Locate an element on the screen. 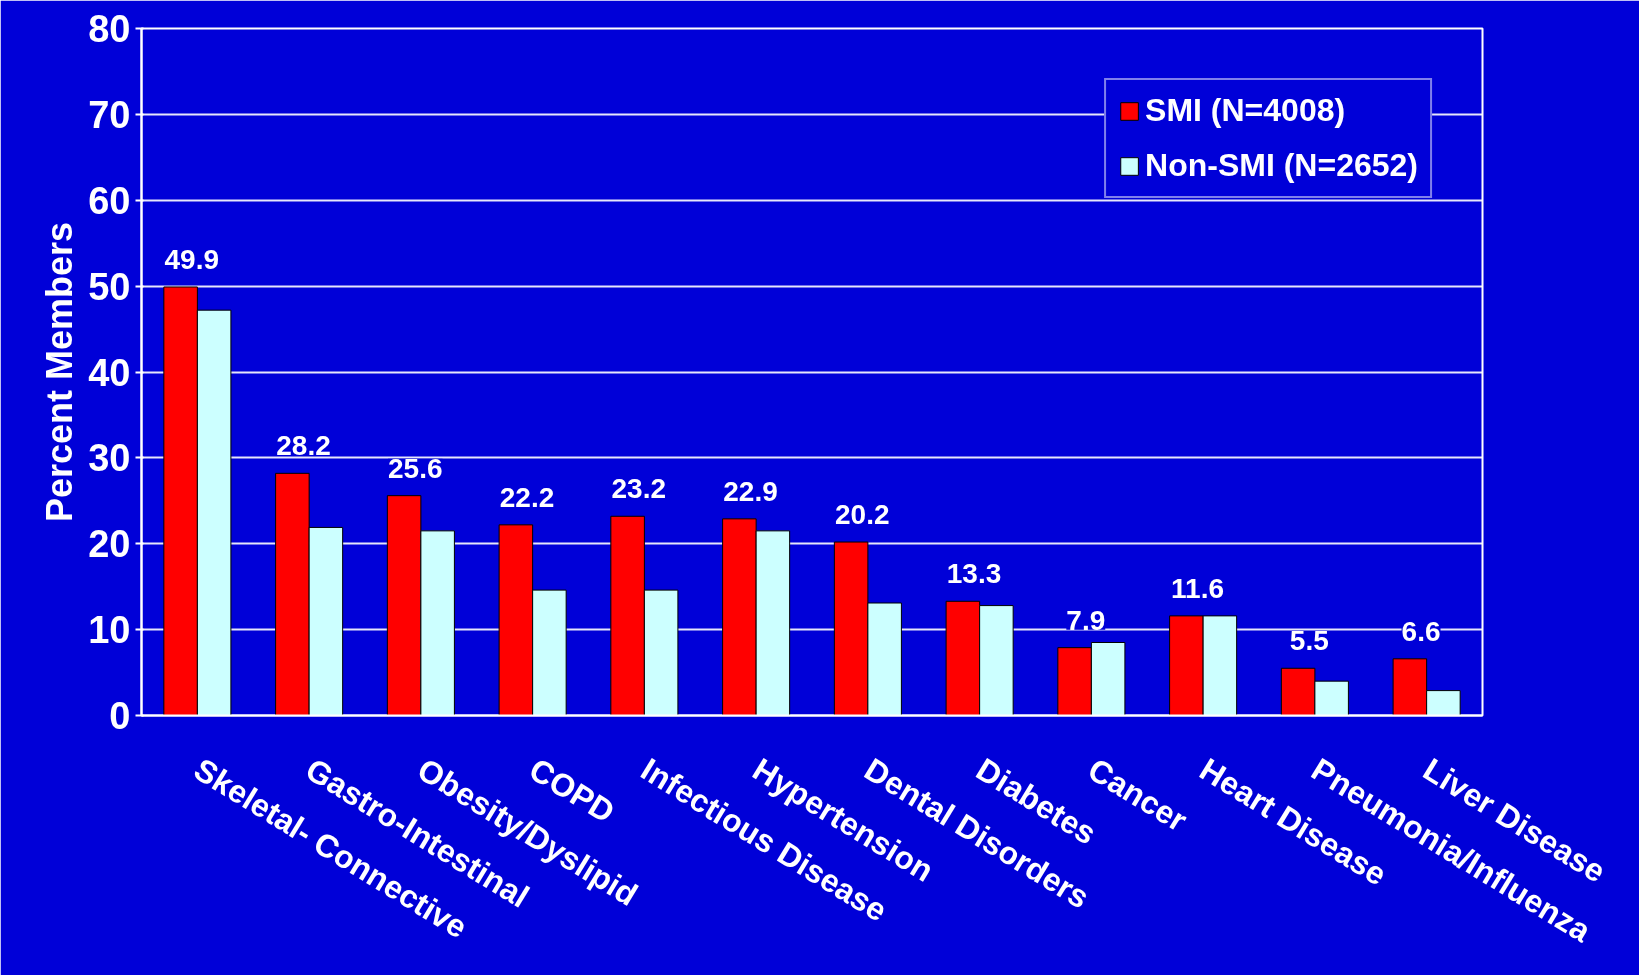 The width and height of the screenshot is (1639, 975). data-label: 13.3 is located at coordinates (974, 574).